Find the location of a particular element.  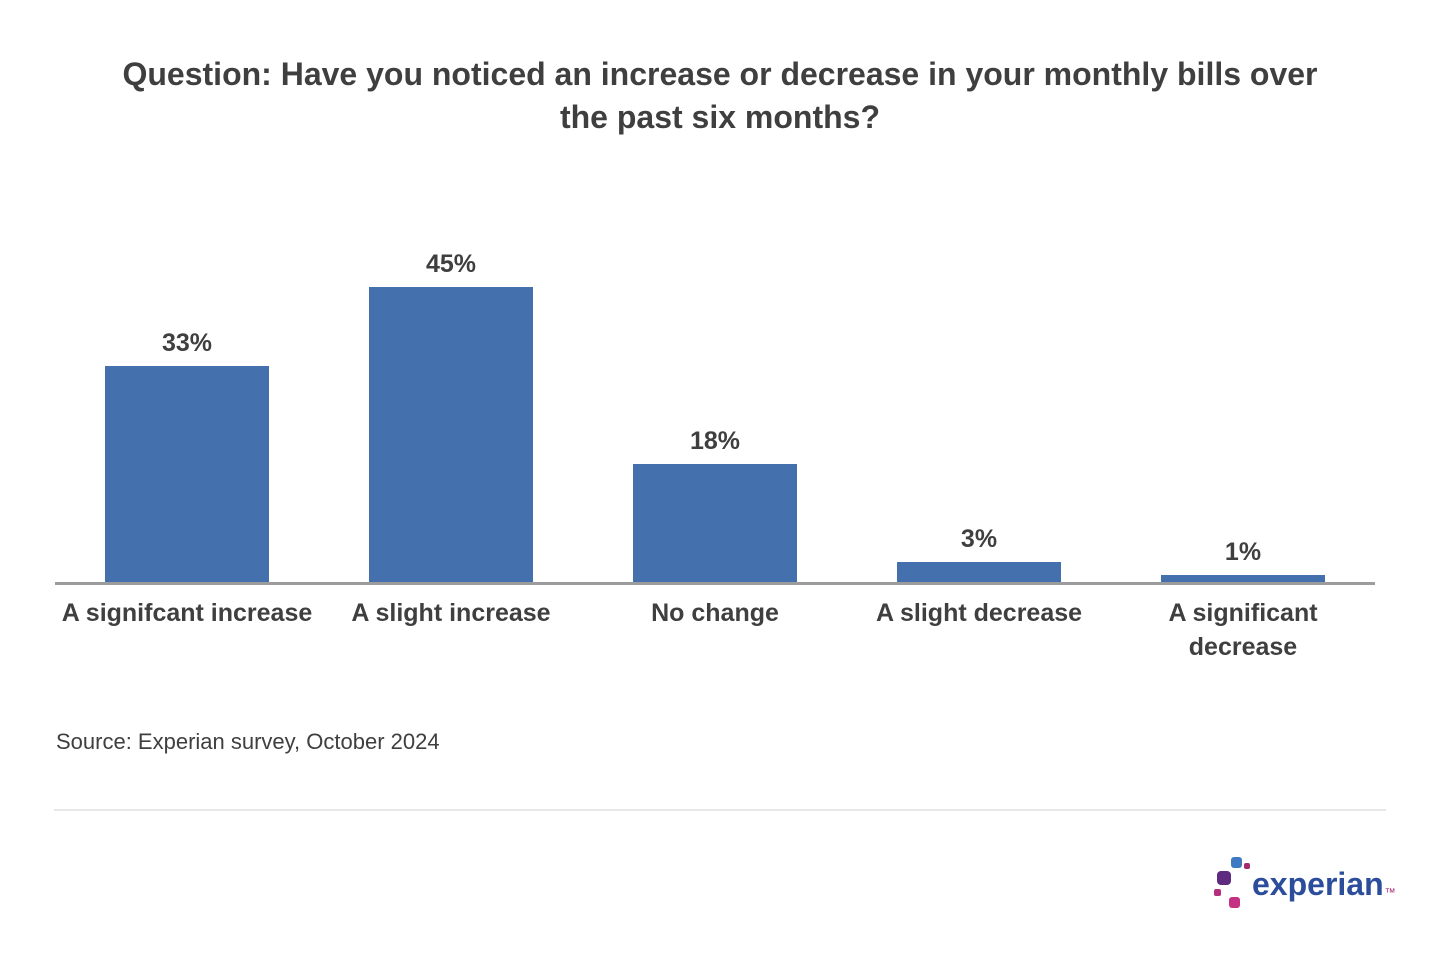

small-magenta-square-icon is located at coordinates (1217, 892).